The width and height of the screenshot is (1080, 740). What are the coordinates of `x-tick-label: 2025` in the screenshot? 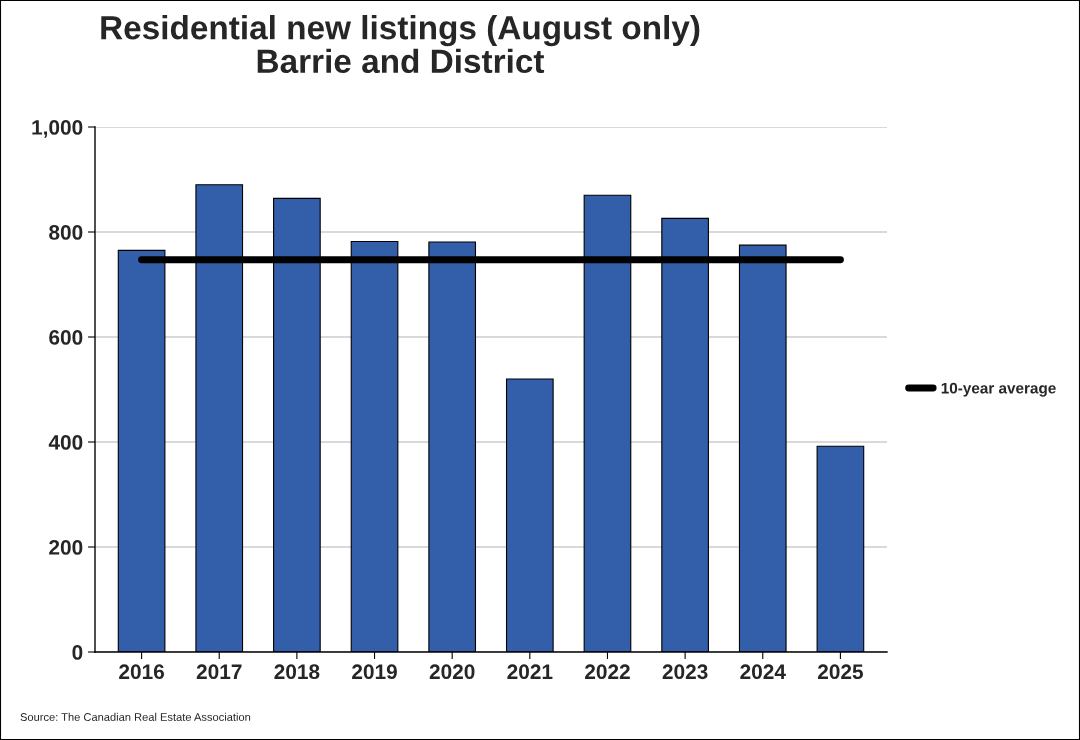 It's located at (840, 672).